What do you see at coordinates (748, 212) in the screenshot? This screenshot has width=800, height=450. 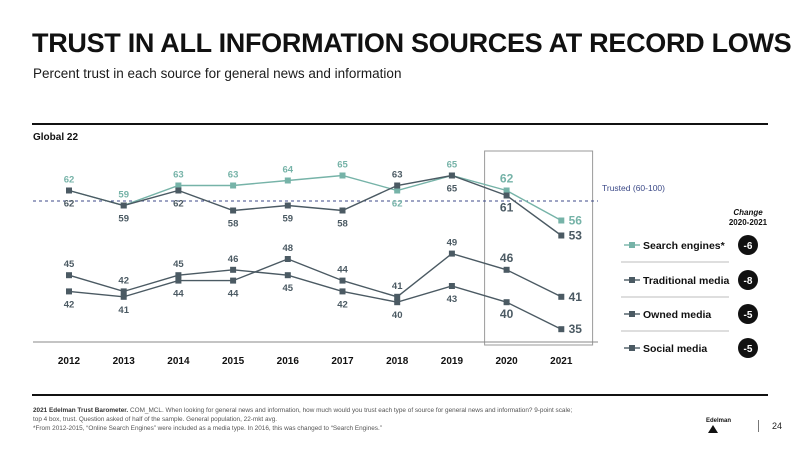 I see `change-header: Change` at bounding box center [748, 212].